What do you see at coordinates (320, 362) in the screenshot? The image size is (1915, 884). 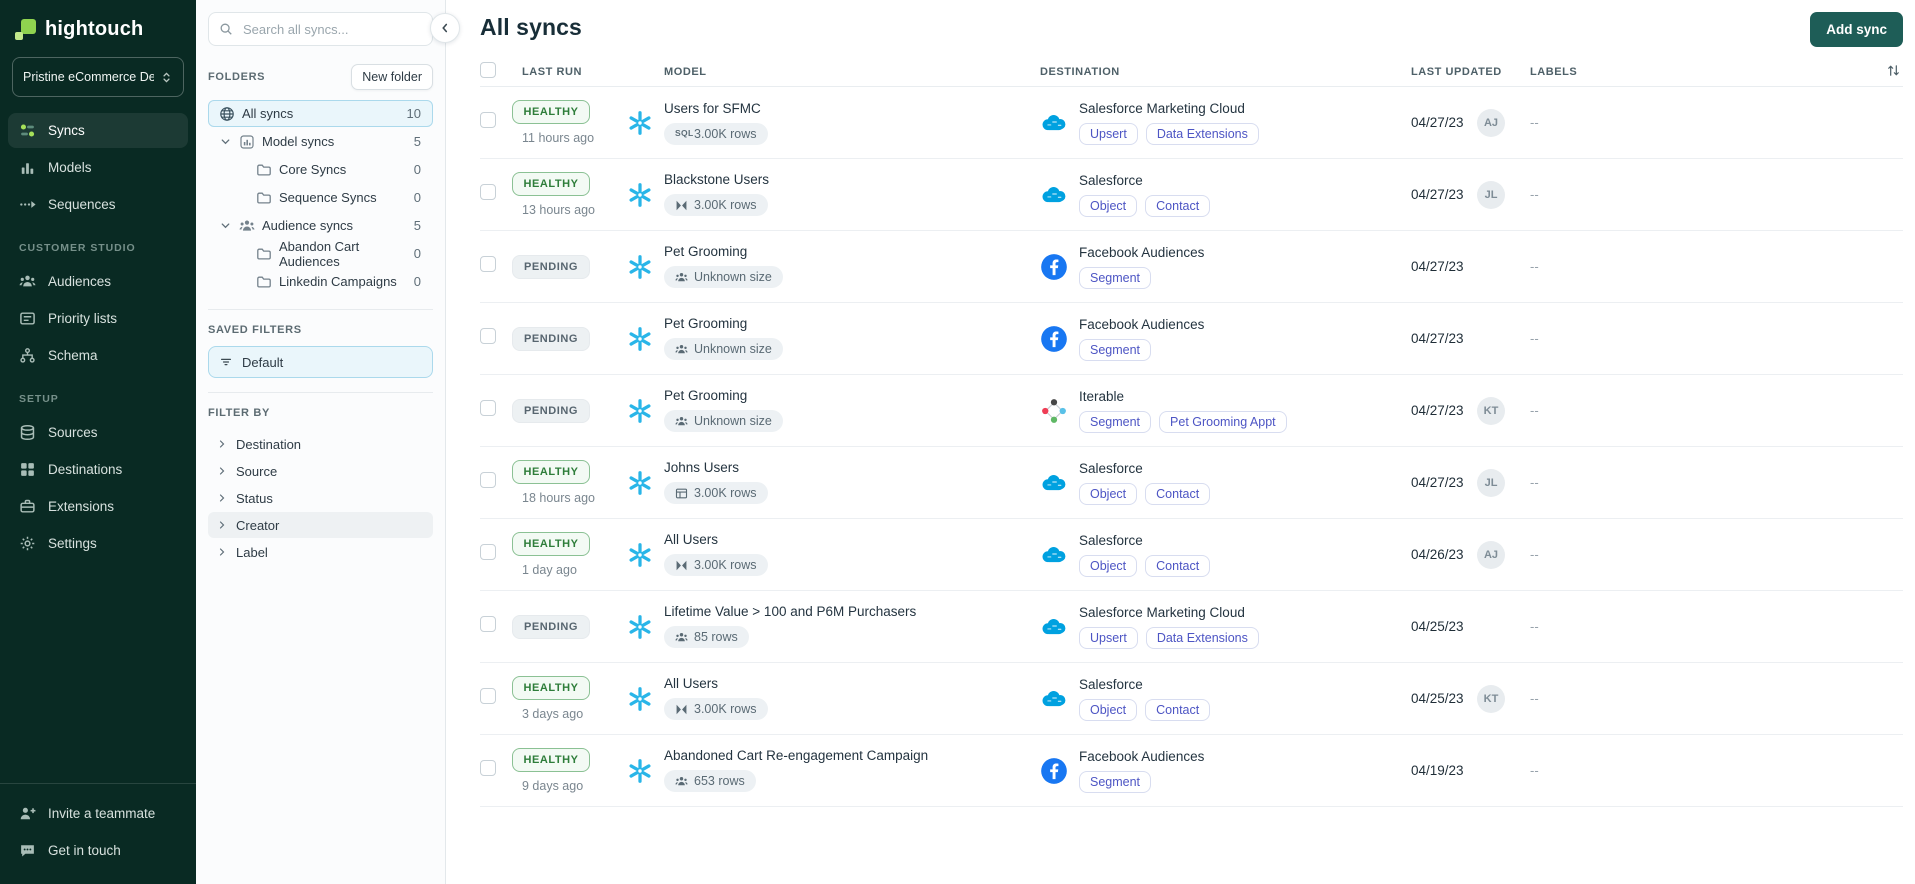 I see `saved-filter-default: Default` at bounding box center [320, 362].